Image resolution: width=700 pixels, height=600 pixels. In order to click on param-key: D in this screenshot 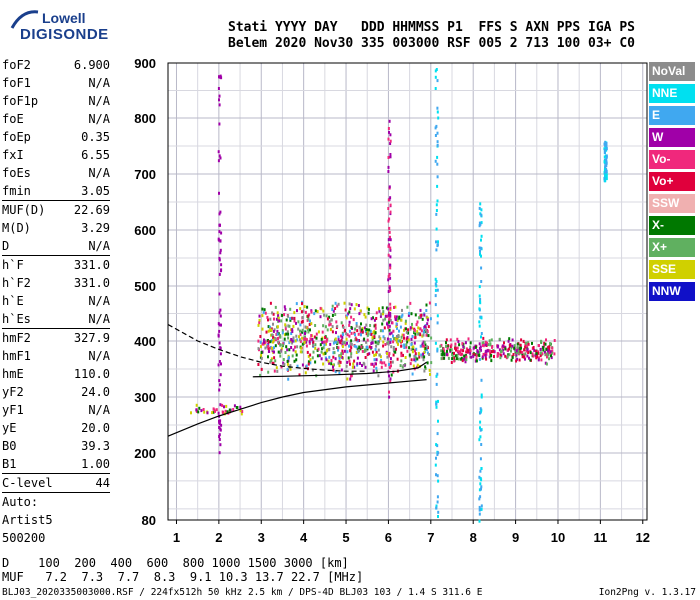, I will do `click(6, 246)`.